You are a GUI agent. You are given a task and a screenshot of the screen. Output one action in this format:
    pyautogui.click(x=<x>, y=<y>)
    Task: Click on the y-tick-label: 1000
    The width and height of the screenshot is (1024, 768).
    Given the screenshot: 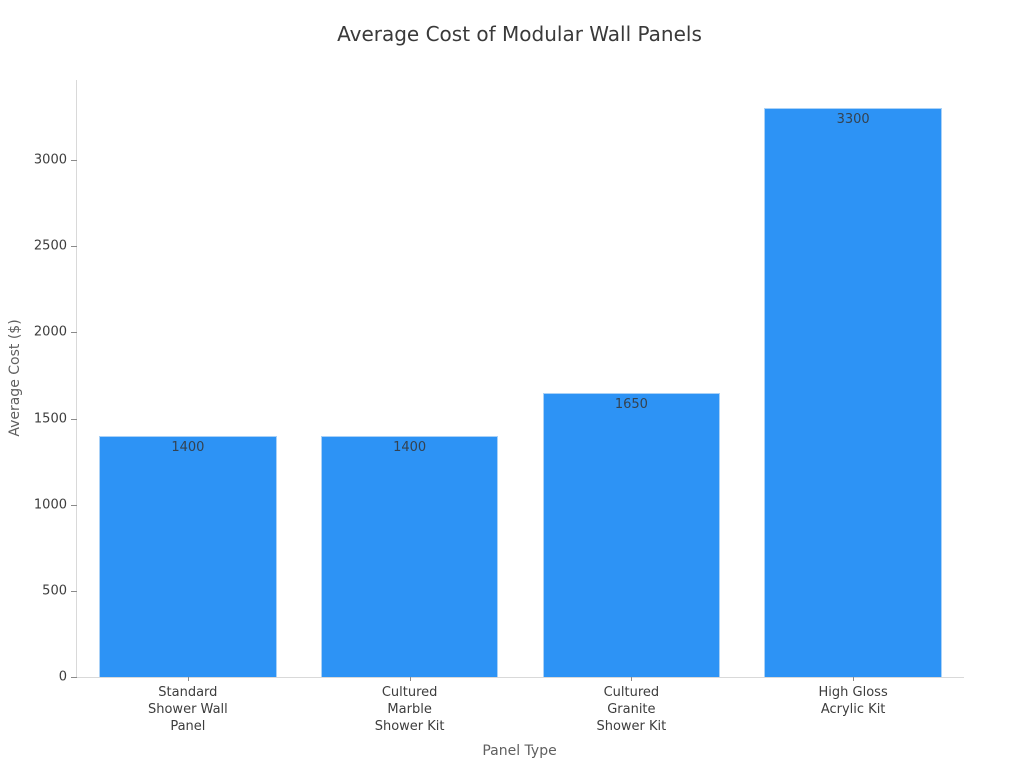 What is the action you would take?
    pyautogui.click(x=50, y=505)
    